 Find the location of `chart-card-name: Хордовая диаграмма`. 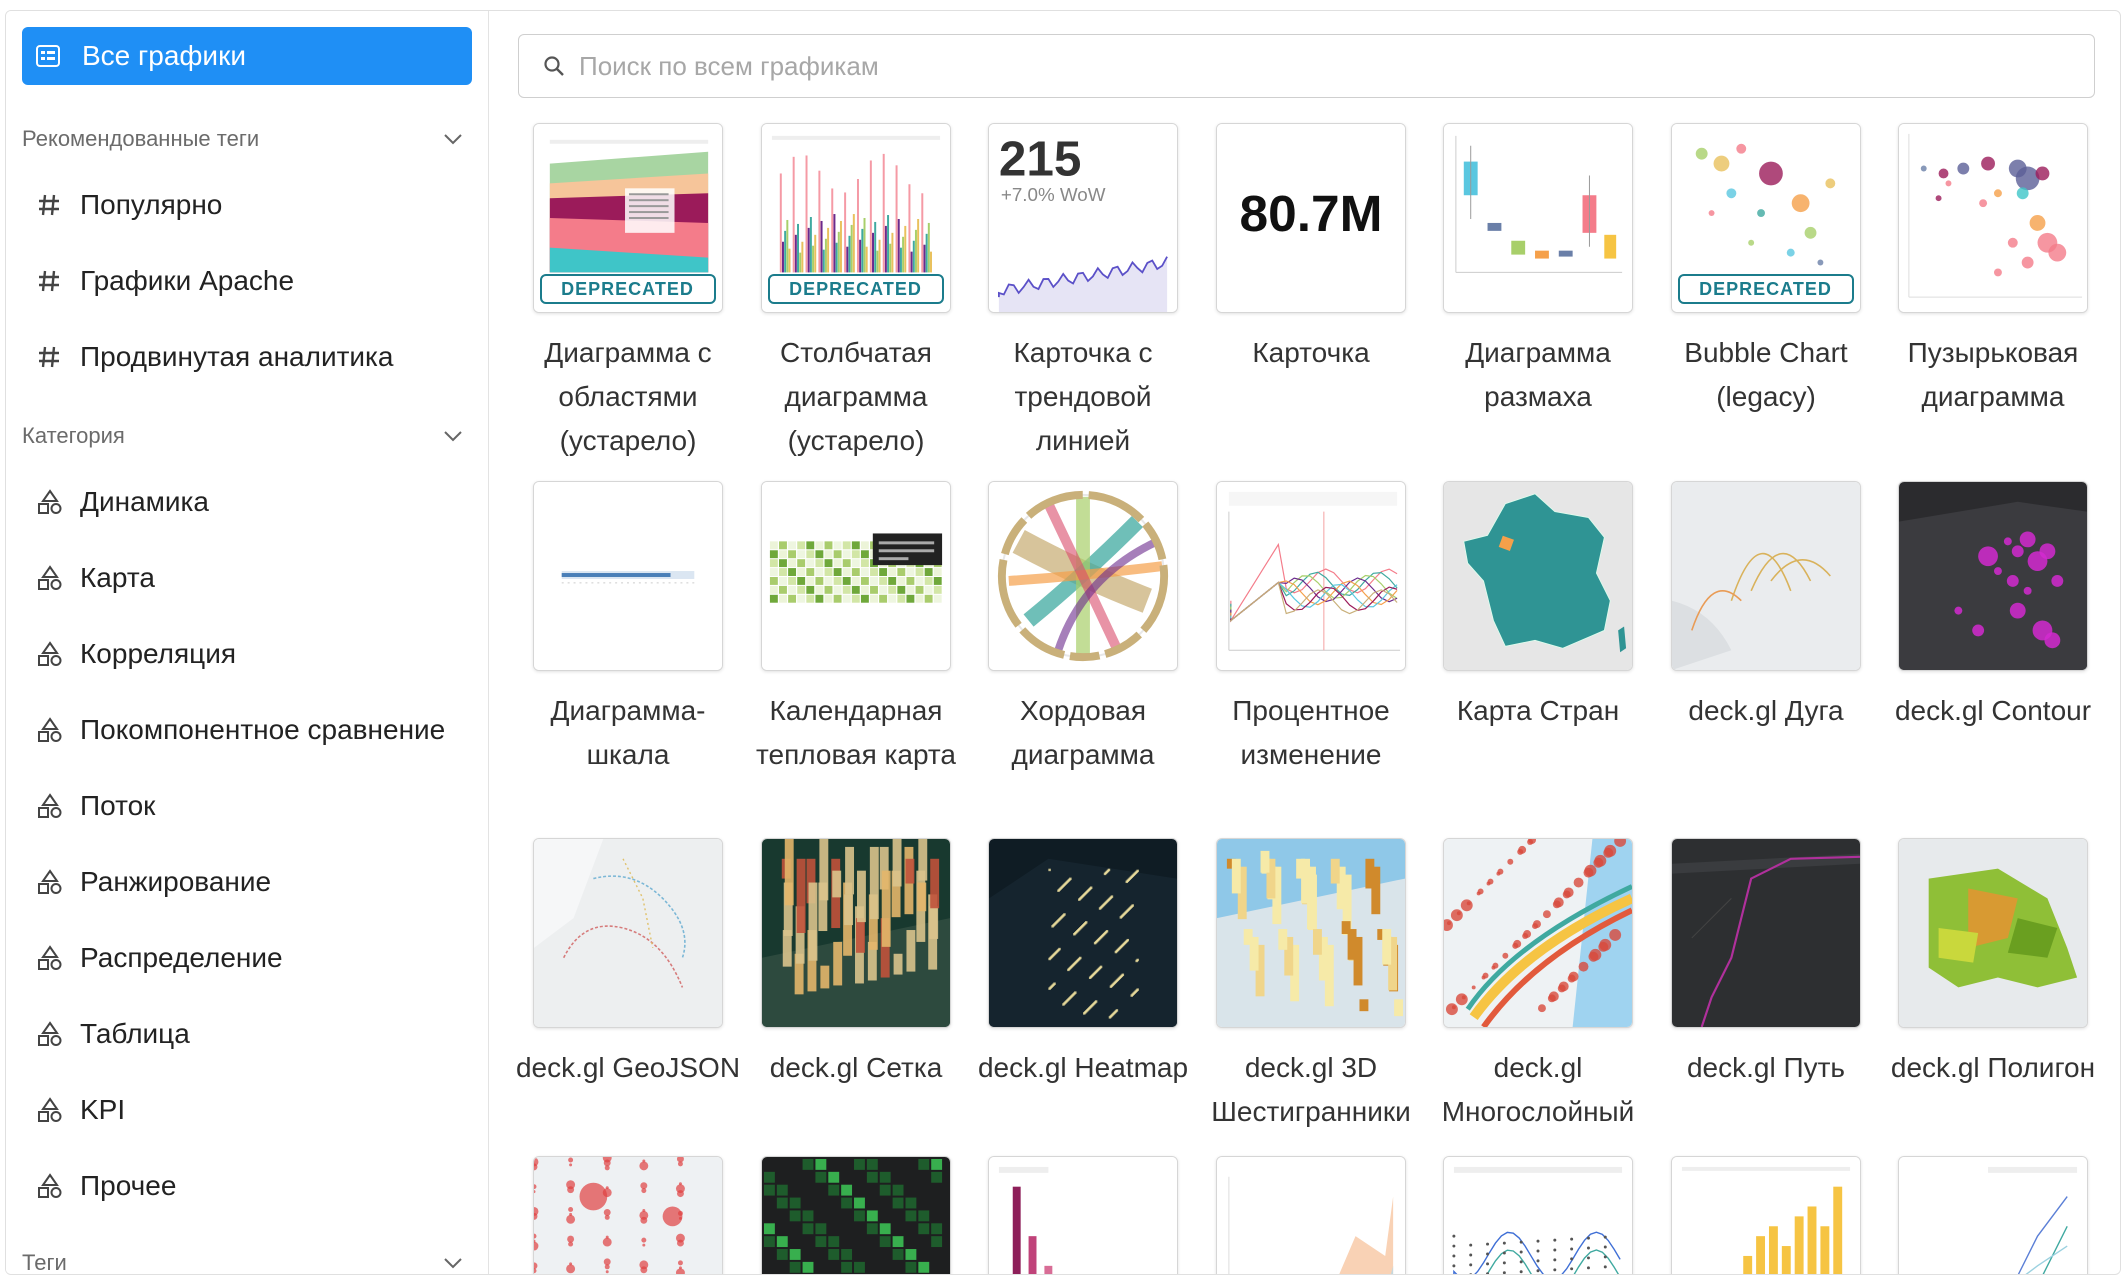

chart-card-name: Хордовая диаграмма is located at coordinates (1083, 732).